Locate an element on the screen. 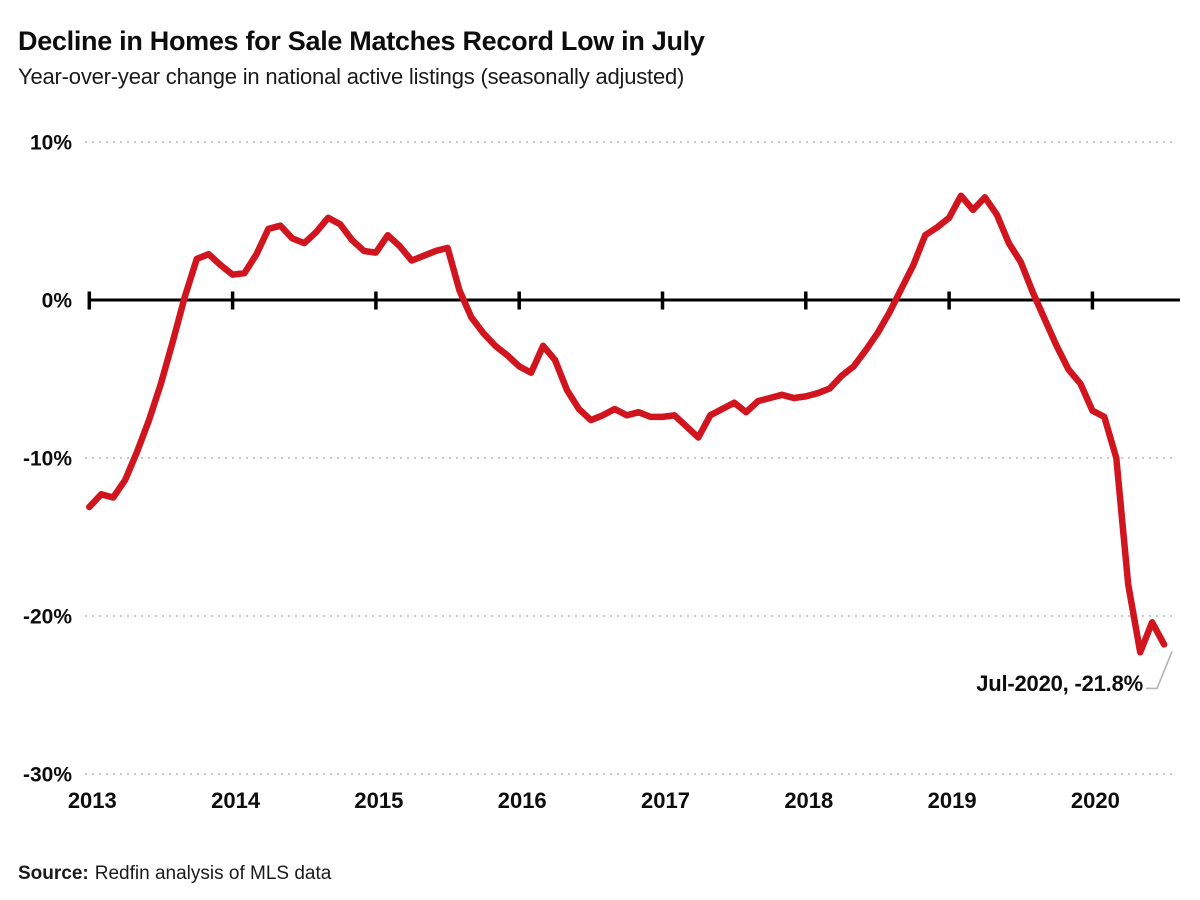 The width and height of the screenshot is (1200, 900). source-label: Source: is located at coordinates (53, 873).